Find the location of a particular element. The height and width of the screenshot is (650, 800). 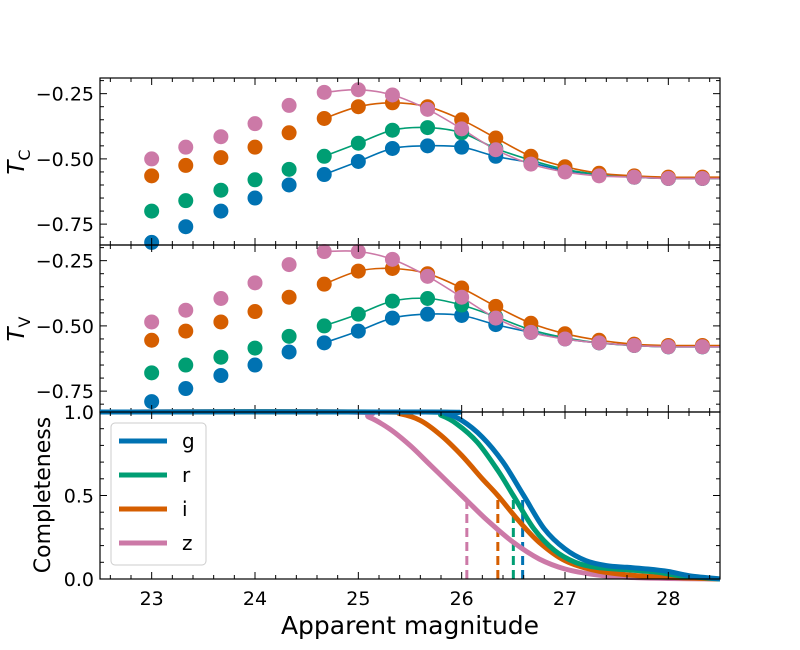

fit-curve-z is located at coordinates (522, 299).